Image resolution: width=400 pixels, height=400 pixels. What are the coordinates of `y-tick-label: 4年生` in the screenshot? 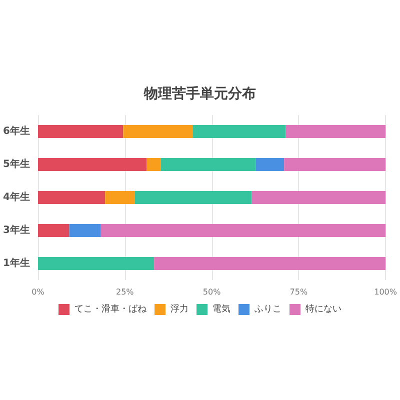 It's located at (16, 197).